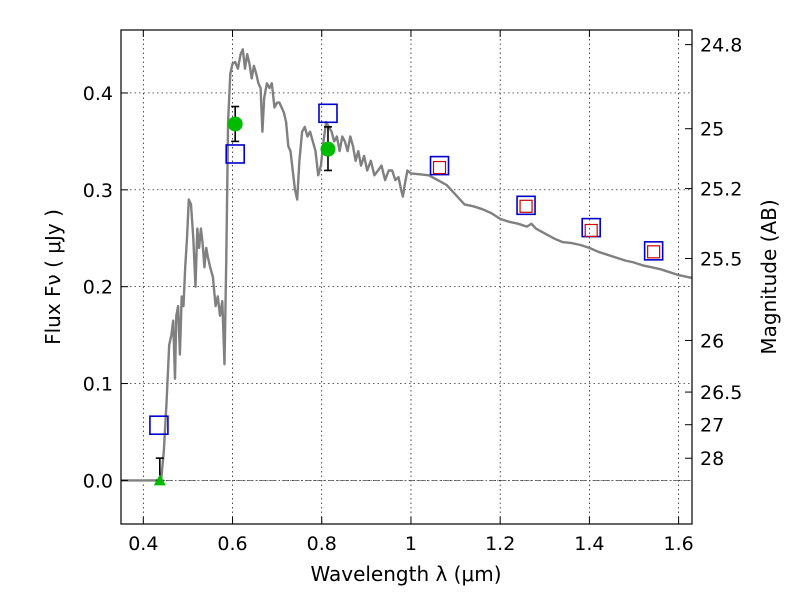 The width and height of the screenshot is (800, 600). Describe the element at coordinates (98, 191) in the screenshot. I see `y-tick-label: 0.3` at that location.